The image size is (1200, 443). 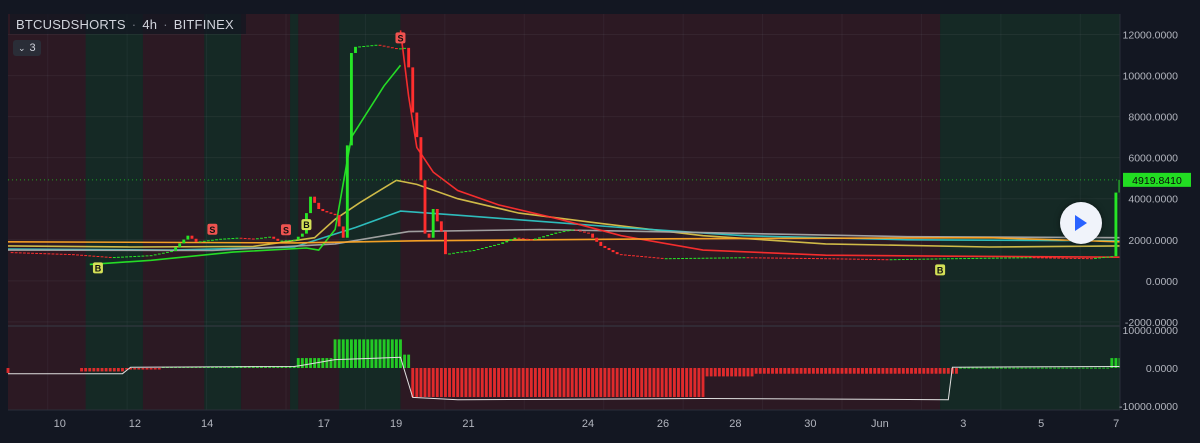 I want to click on indicator-toggle-button: ⌄ 3, so click(x=27, y=48).